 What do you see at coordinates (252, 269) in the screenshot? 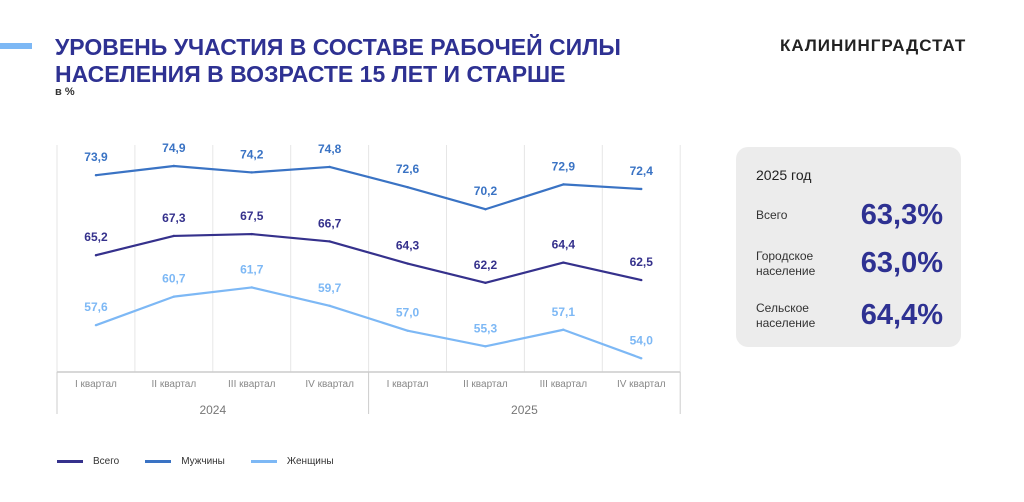
I see `data-label: 61,7` at bounding box center [252, 269].